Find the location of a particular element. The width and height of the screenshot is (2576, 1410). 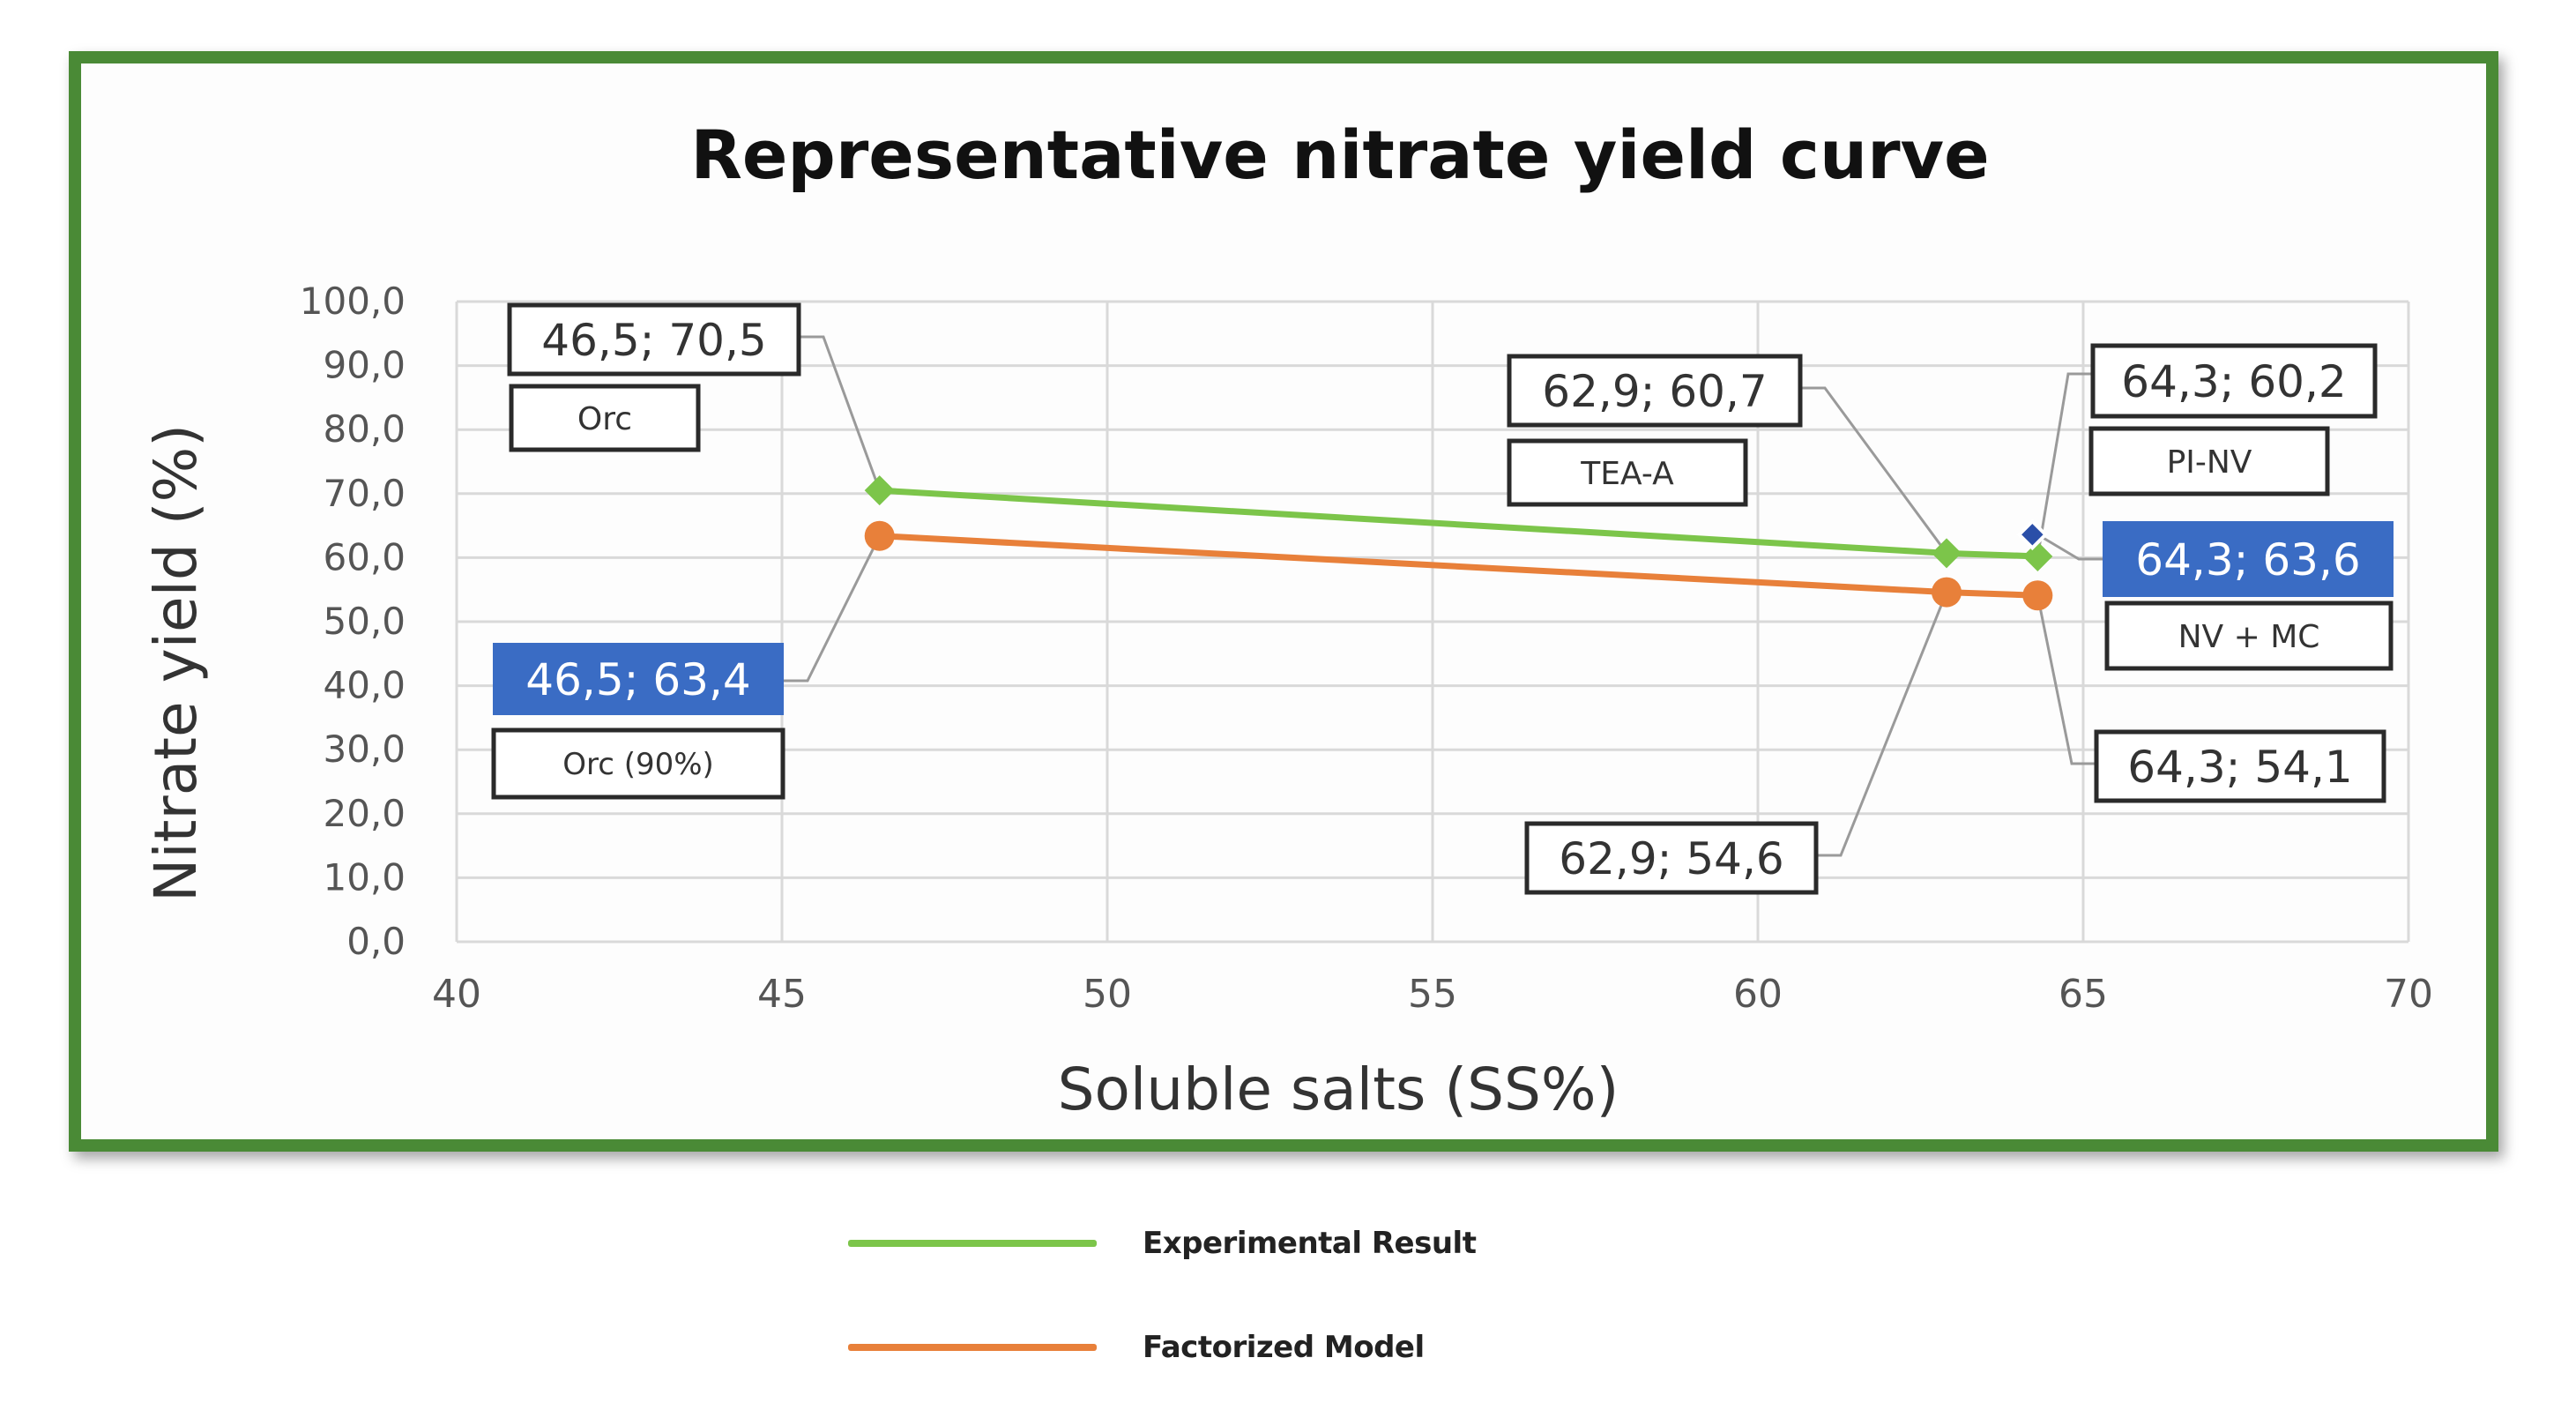

legend-swatch-factorized is located at coordinates (972, 1347).